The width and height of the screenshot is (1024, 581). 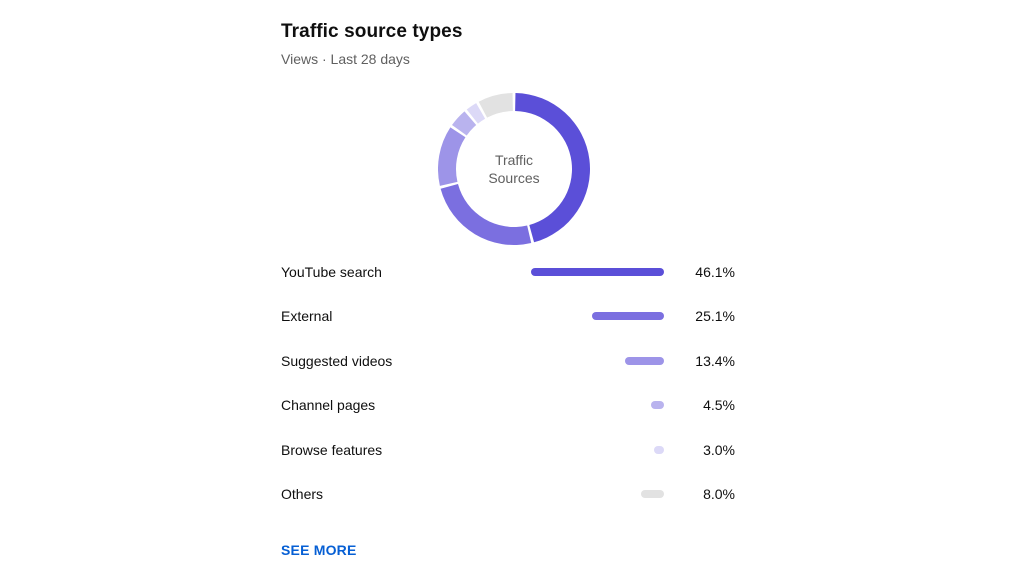 What do you see at coordinates (552, 168) in the screenshot?
I see `donut-slice-youtube-search` at bounding box center [552, 168].